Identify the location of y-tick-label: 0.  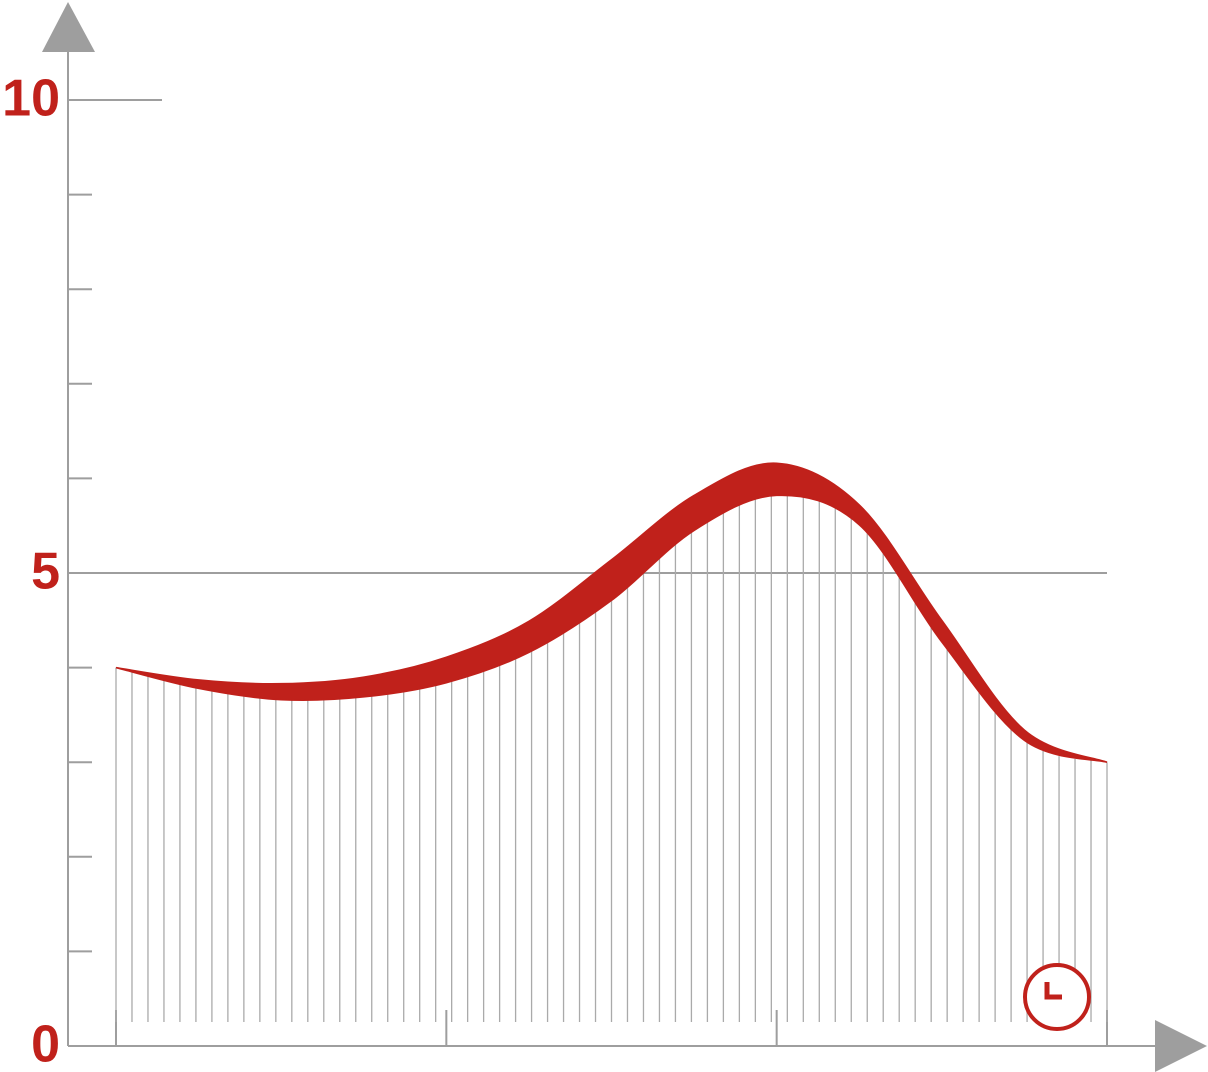
(45, 1044).